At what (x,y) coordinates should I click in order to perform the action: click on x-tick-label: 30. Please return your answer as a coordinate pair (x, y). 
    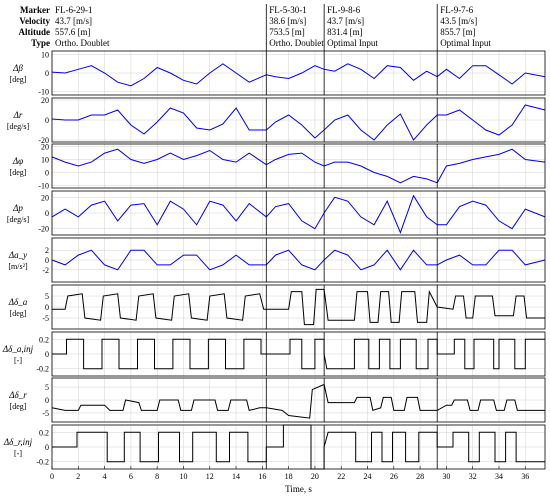
    Looking at the image, I should click on (446, 476).